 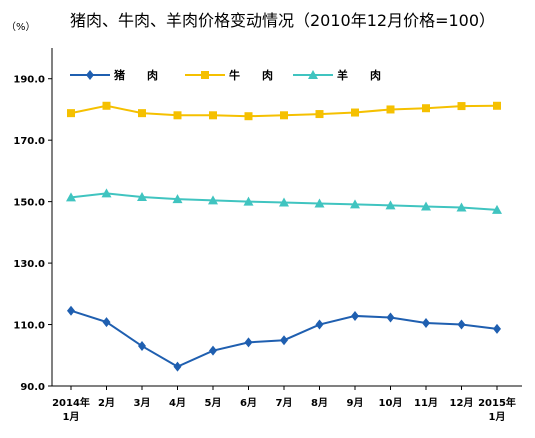 What do you see at coordinates (251, 75) in the screenshot?
I see `legend-label: 牛 肉` at bounding box center [251, 75].